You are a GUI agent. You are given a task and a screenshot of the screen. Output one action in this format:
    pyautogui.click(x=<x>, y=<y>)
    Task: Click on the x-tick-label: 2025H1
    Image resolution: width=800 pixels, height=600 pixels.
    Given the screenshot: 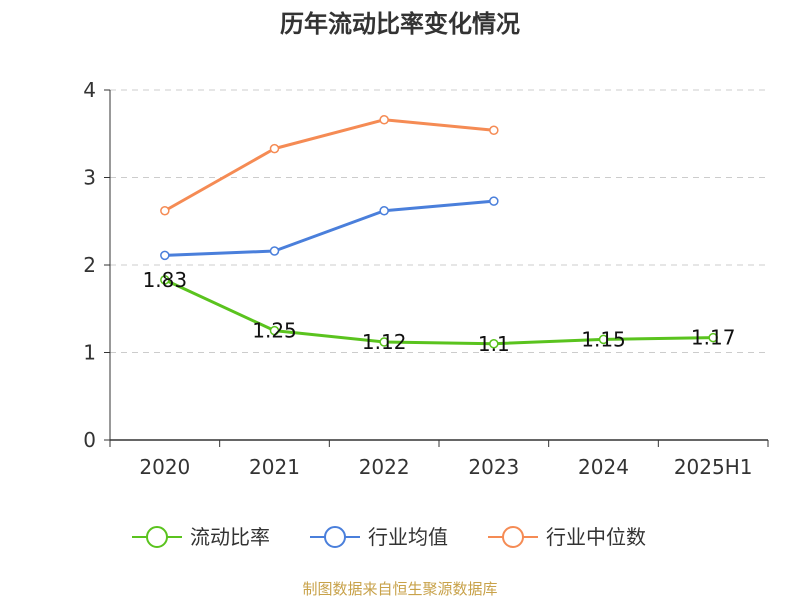 What is the action you would take?
    pyautogui.click(x=713, y=467)
    